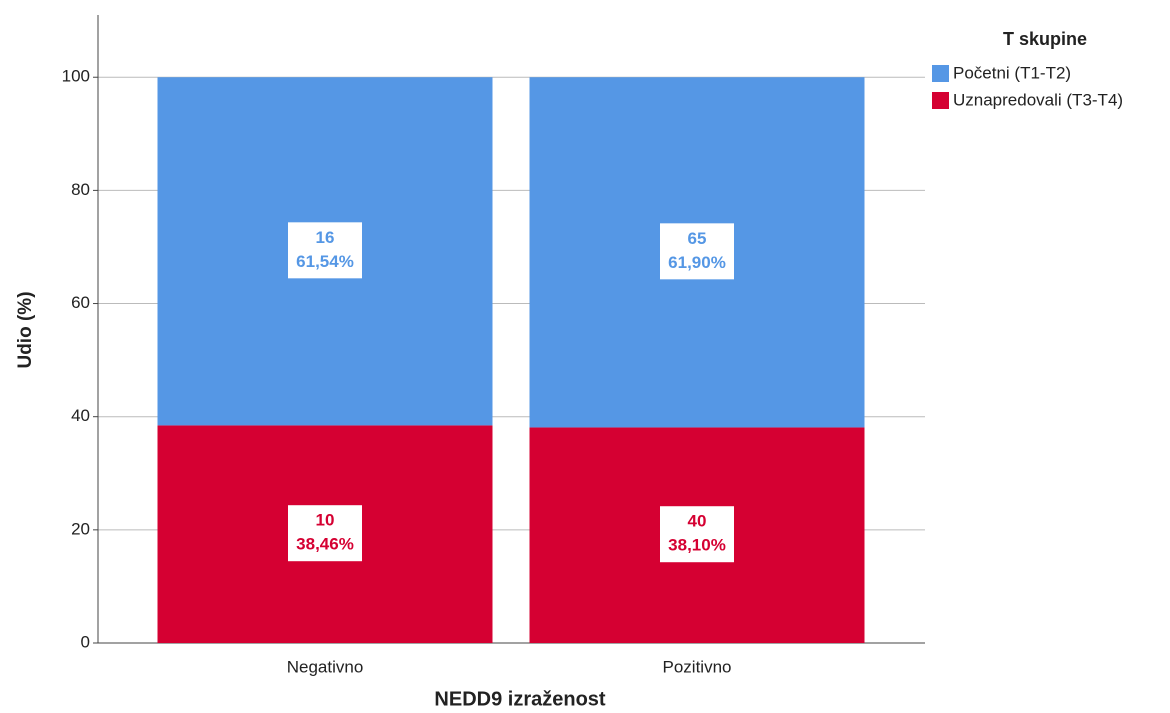 This screenshot has height=713, width=1170. What do you see at coordinates (85, 641) in the screenshot?
I see `y-tick-label: 0` at bounding box center [85, 641].